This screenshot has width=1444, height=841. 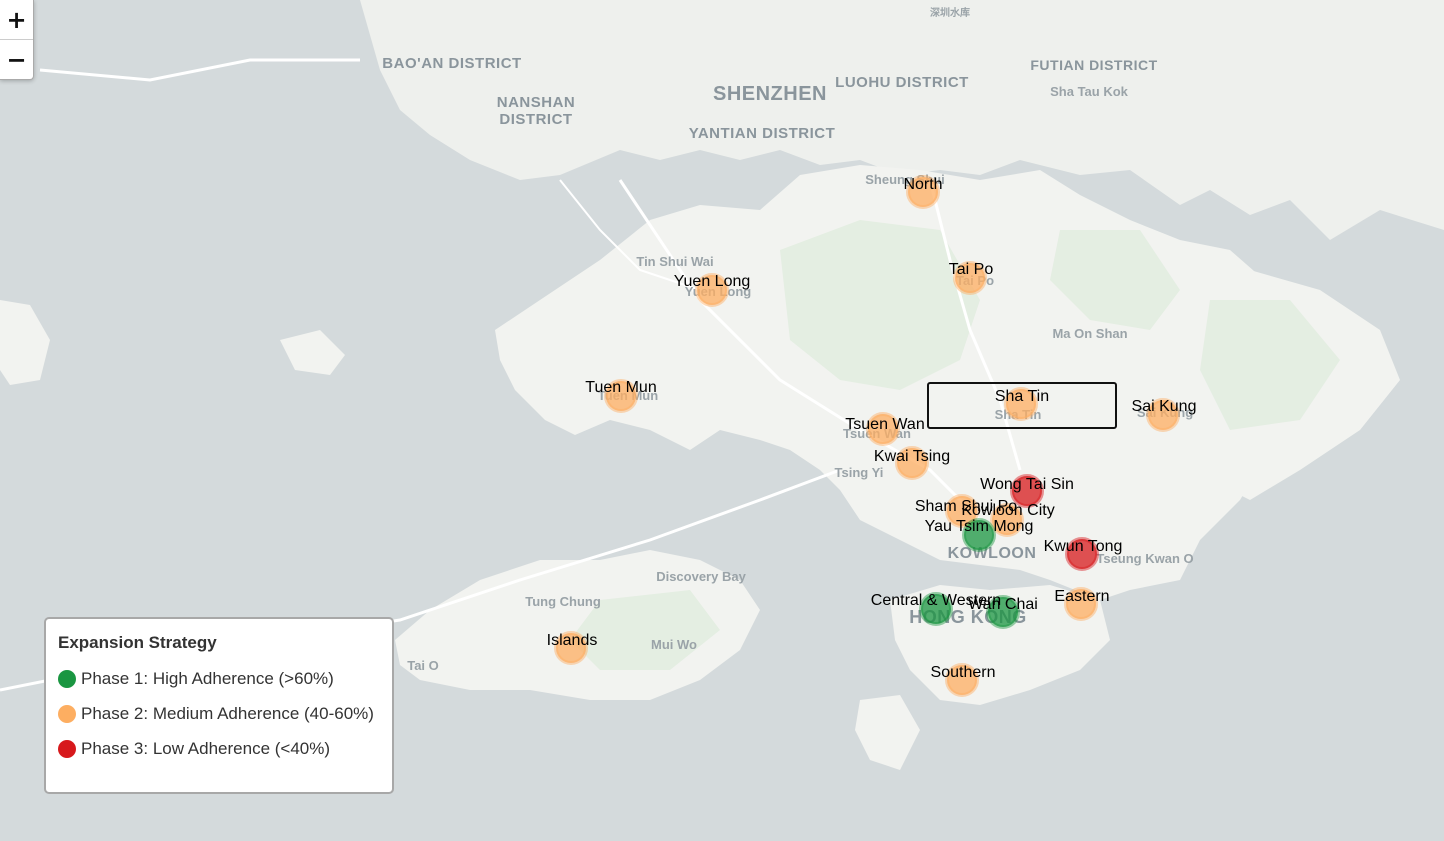 I want to click on legend-item-phase3: Phase 3: Low Adherence (<40%), so click(x=219, y=749).